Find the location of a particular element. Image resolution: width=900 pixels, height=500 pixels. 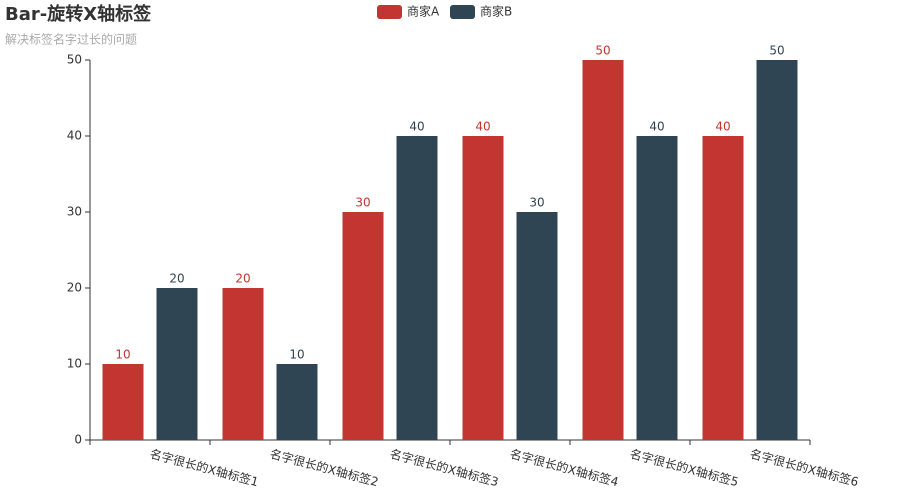

x-tick-label: 名字很长的X轴标签2 is located at coordinates (324, 467).